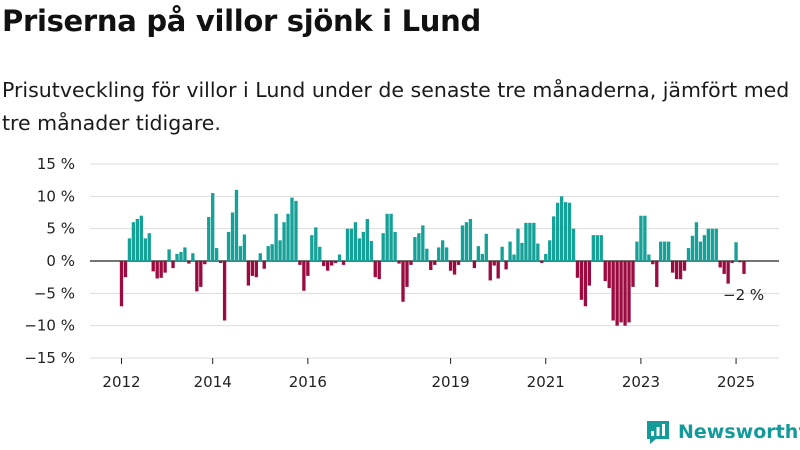 The height and width of the screenshot is (450, 800). I want to click on y-axis-labels: 15 % 10 % 5 % 0 % −5 % −10 % −15 %, so click(49, 261).